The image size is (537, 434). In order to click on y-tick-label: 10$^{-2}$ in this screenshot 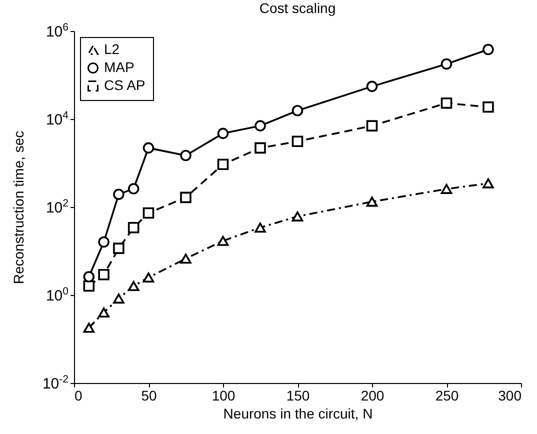, I will do `click(55, 383)`.